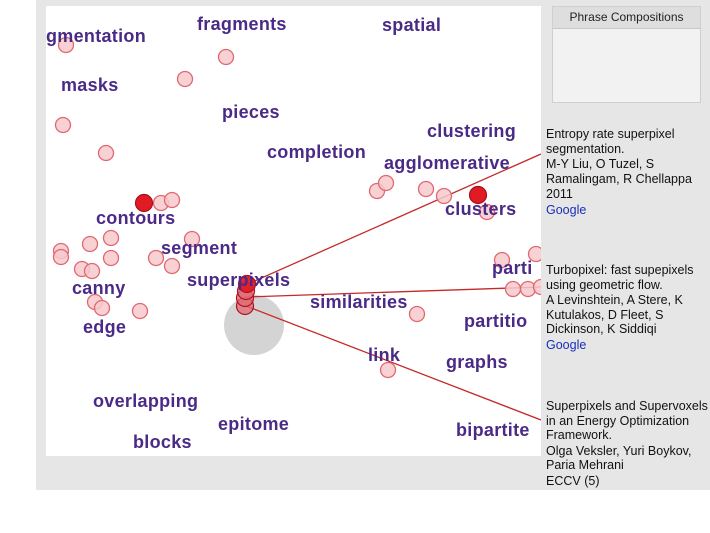  I want to click on word-pieces: pieces, so click(251, 112).